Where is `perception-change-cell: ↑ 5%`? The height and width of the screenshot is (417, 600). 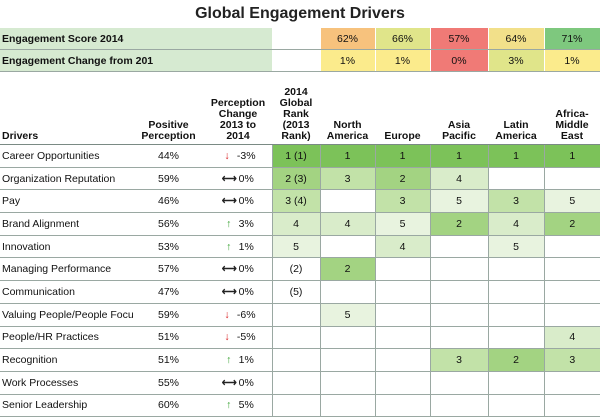 perception-change-cell: ↑ 5% is located at coordinates (238, 405).